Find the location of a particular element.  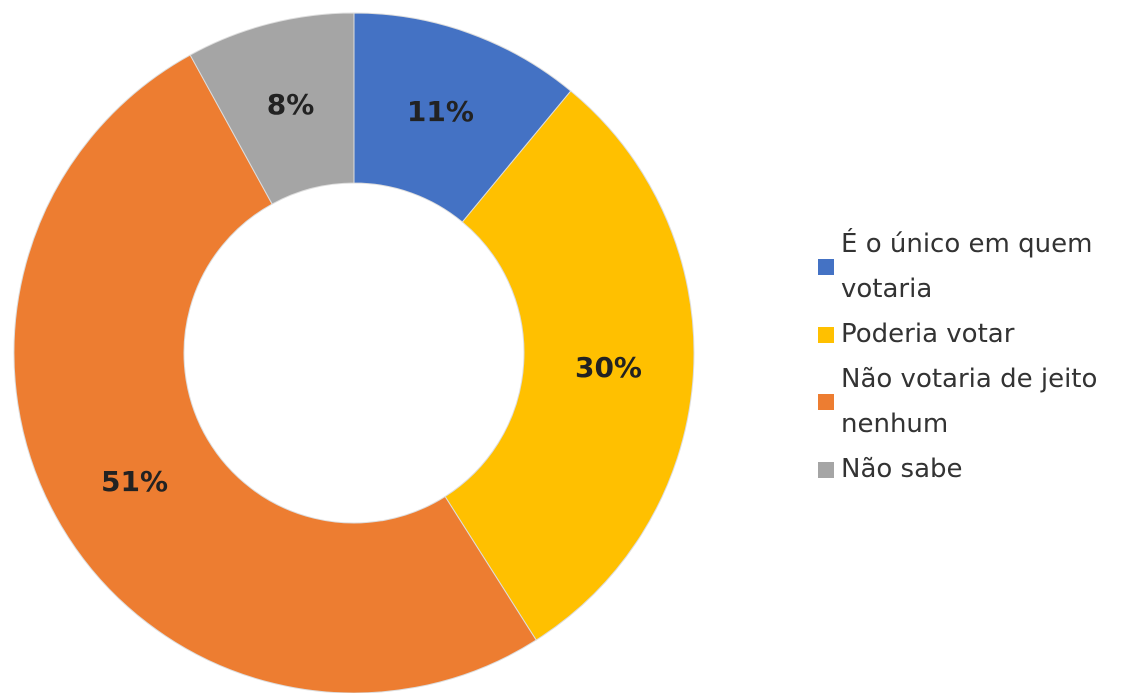

legend-label: Não votaria de jeito nenhum is located at coordinates (969, 401).